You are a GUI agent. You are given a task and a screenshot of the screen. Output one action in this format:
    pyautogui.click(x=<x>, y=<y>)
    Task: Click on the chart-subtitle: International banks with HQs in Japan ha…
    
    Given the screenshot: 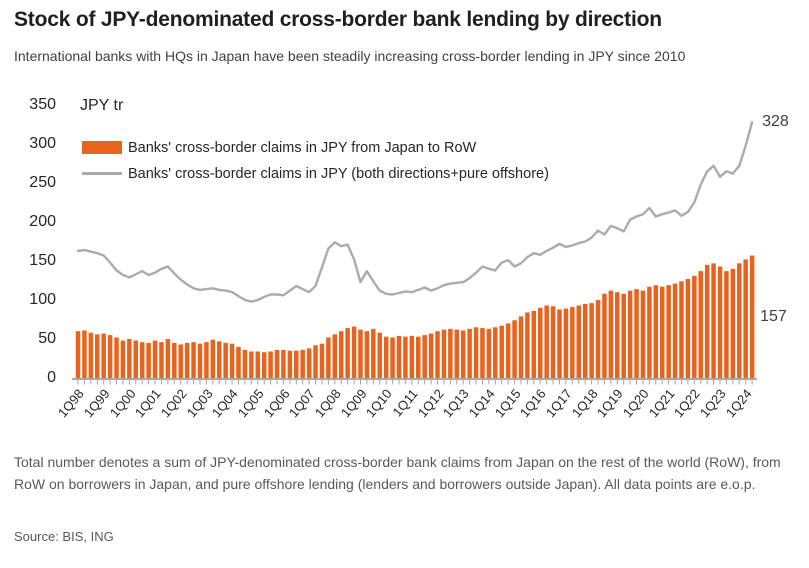 What is the action you would take?
    pyautogui.click(x=350, y=56)
    